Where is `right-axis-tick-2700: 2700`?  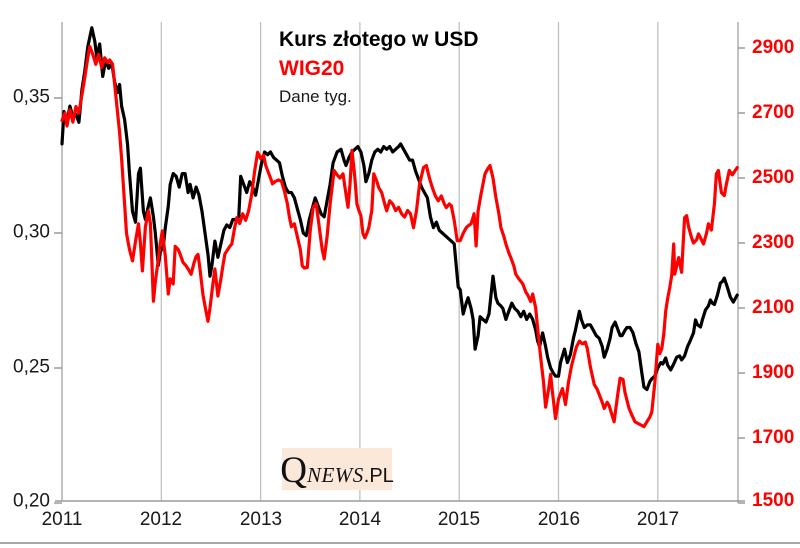
right-axis-tick-2700: 2700 is located at coordinates (773, 112).